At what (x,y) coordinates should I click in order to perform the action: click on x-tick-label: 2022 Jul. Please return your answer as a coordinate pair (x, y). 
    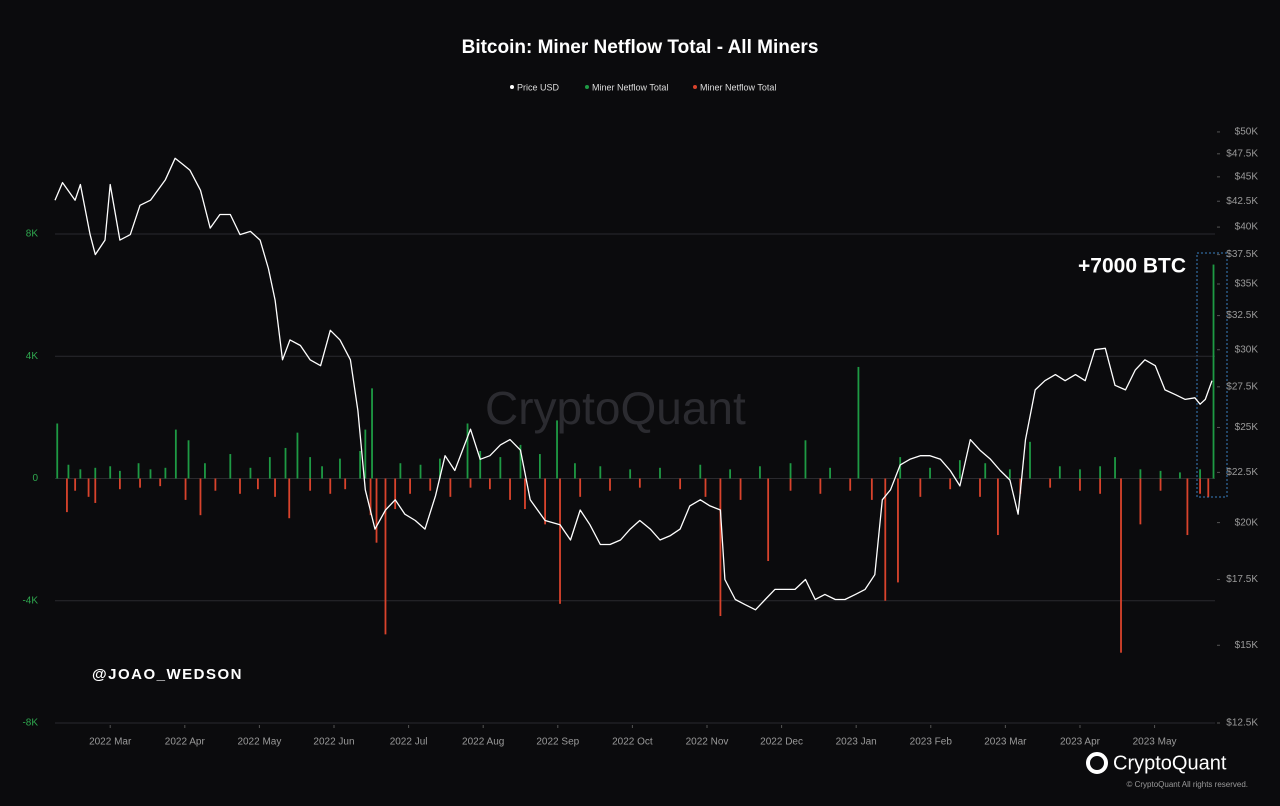
    Looking at the image, I should click on (409, 742).